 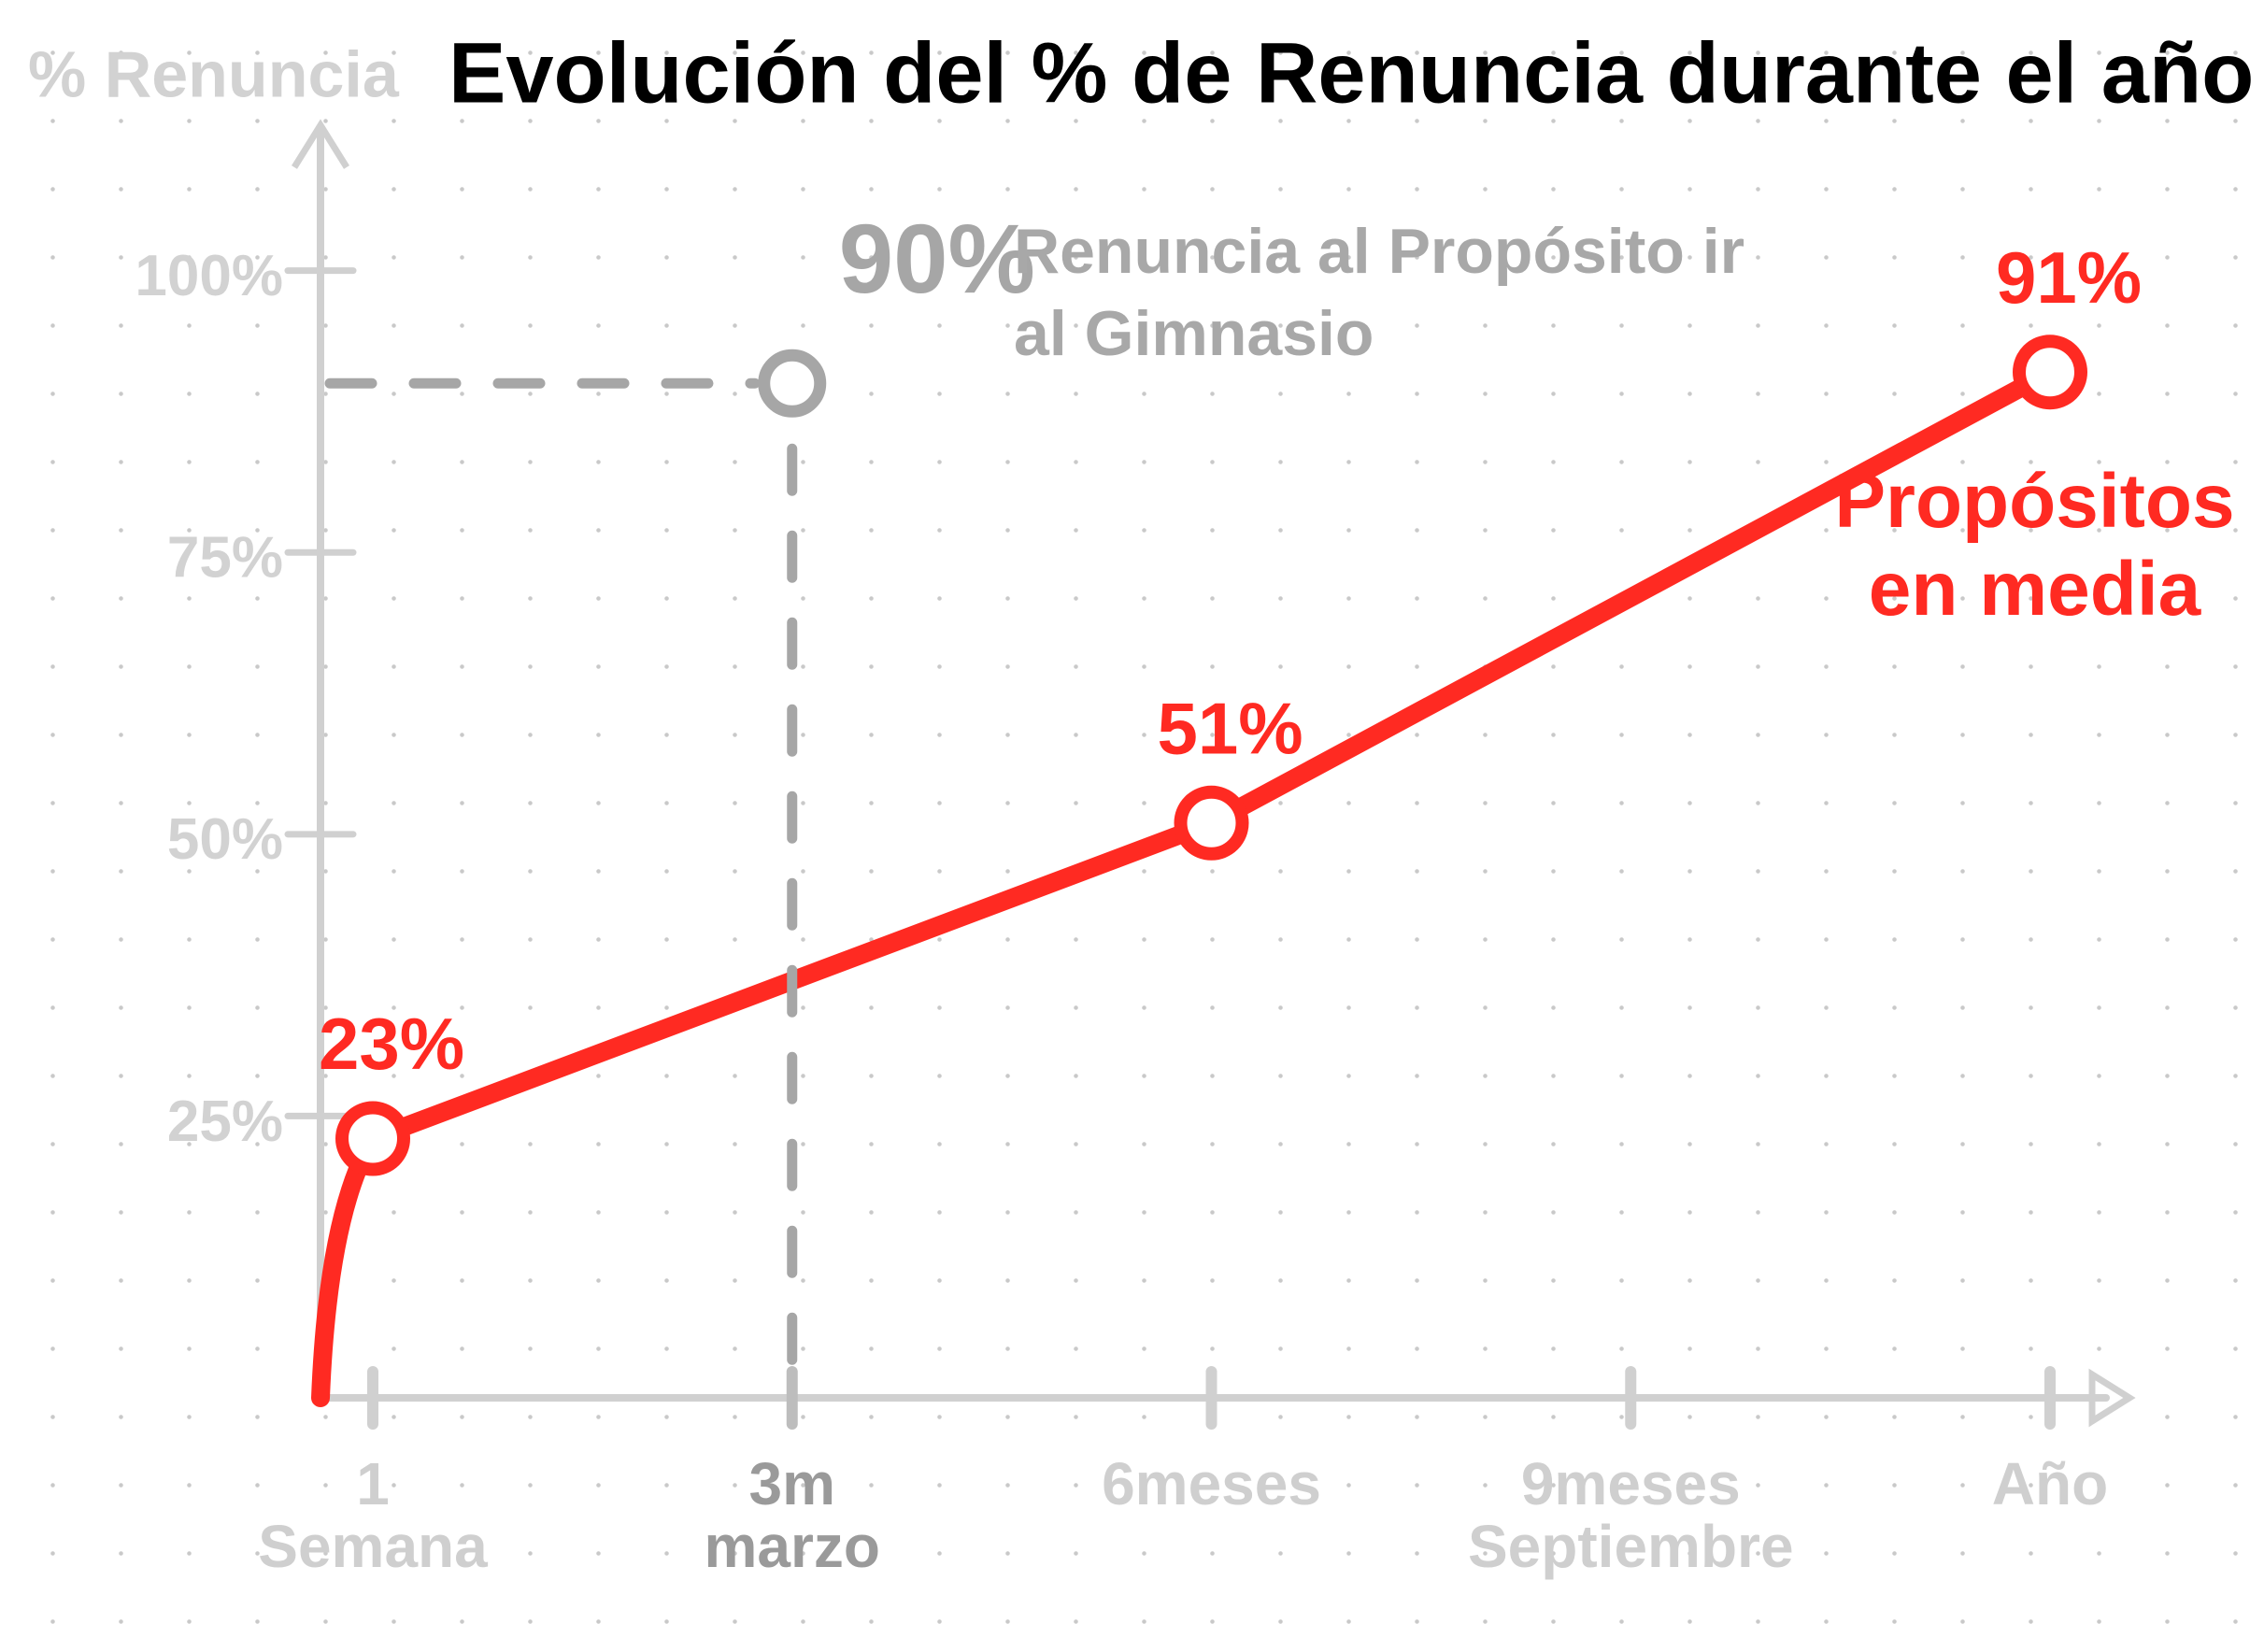 I want to click on y-tick-label: 50%, so click(x=225, y=839).